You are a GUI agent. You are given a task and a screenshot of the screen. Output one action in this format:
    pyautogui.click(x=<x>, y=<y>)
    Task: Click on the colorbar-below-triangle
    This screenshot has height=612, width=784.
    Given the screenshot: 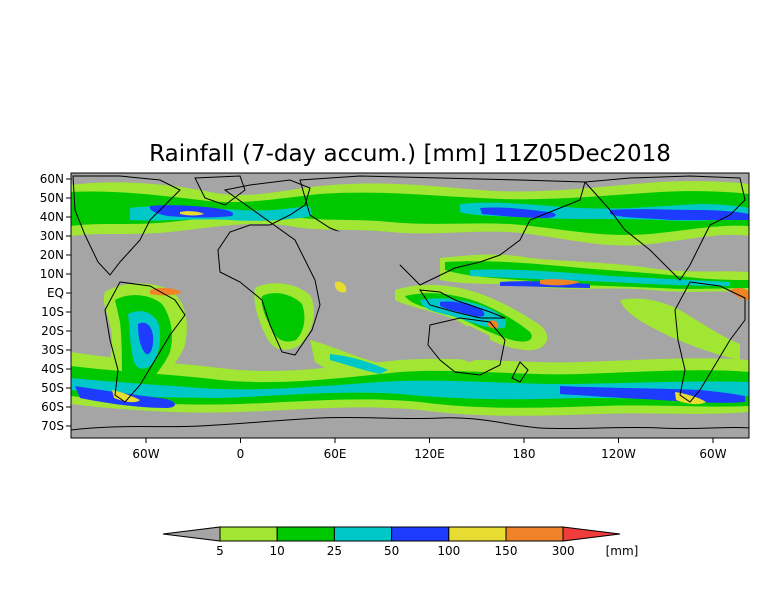 What is the action you would take?
    pyautogui.click(x=191, y=534)
    